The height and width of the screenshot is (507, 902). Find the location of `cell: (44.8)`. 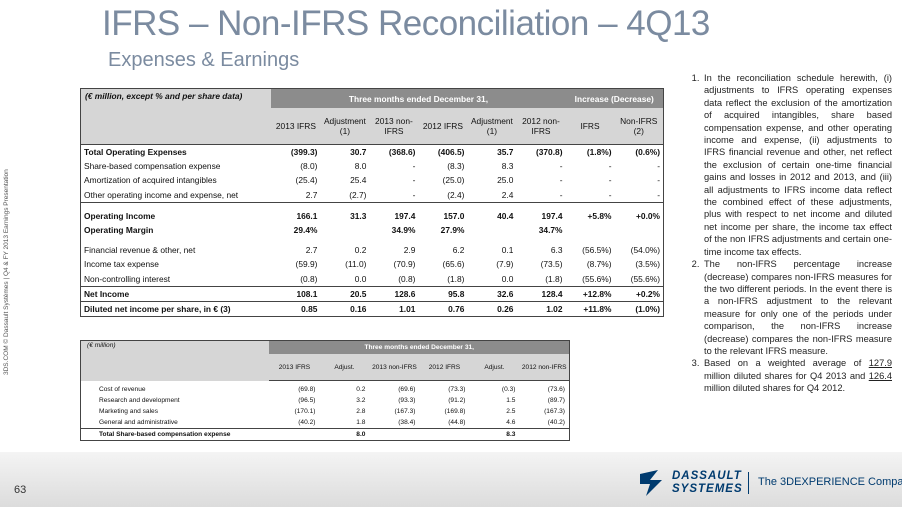

cell: (44.8) is located at coordinates (457, 422).